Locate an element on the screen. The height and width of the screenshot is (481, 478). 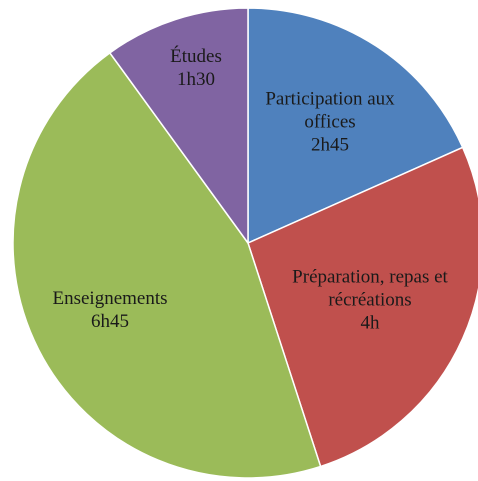
category-label: Participation aux offices is located at coordinates (330, 110).